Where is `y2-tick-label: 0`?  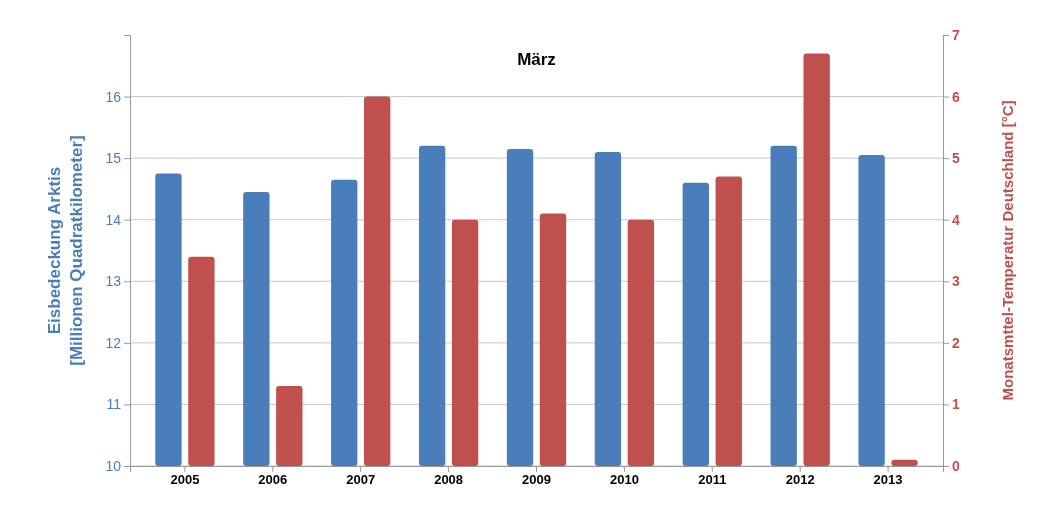 y2-tick-label: 0 is located at coordinates (956, 465).